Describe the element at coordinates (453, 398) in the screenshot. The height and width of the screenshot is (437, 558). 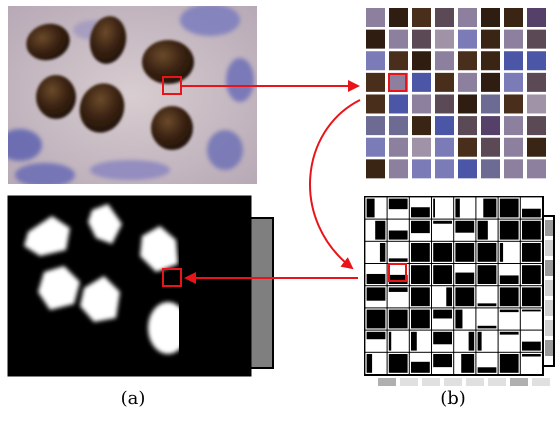
I see `caption-panel-b: (b)` at that location.